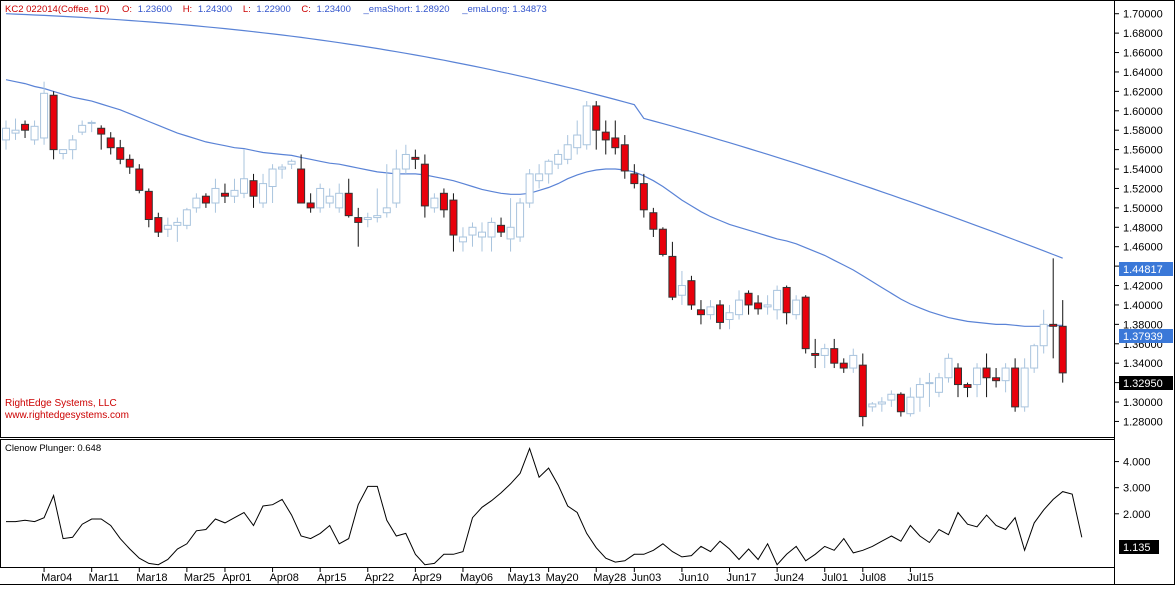 This screenshot has height=590, width=1175. I want to click on indicator-last-badge: 1.135, so click(1139, 547).